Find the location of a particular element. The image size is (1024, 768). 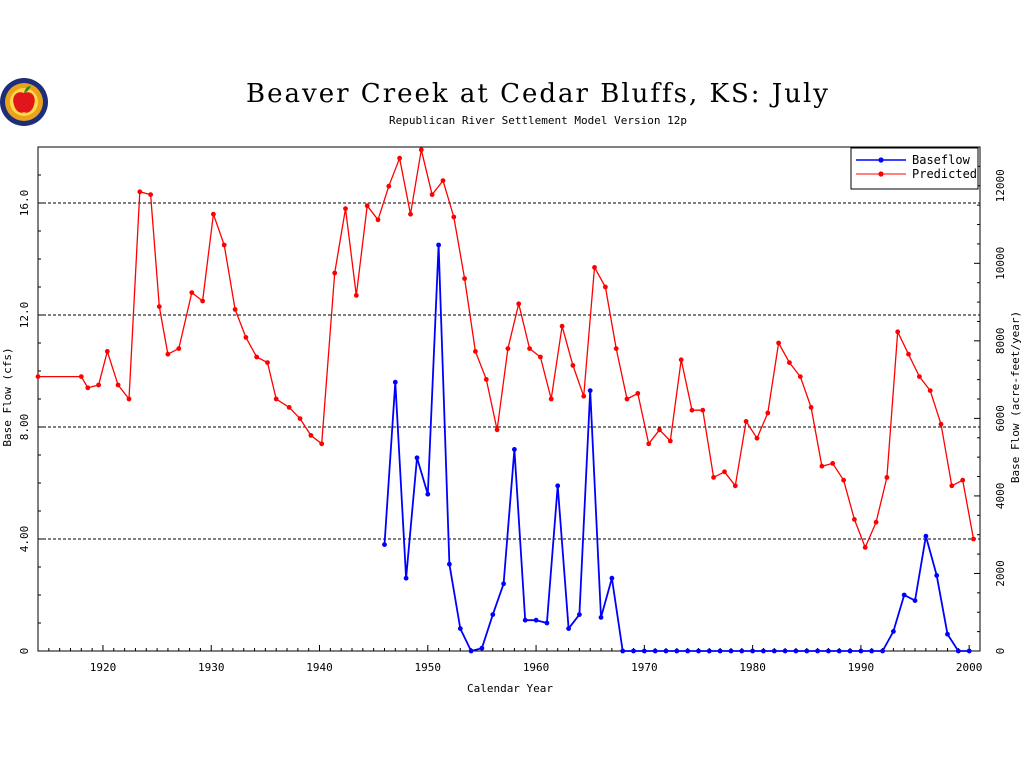

y-axis-label: Base Flow (cfs) is located at coordinates (7, 396).